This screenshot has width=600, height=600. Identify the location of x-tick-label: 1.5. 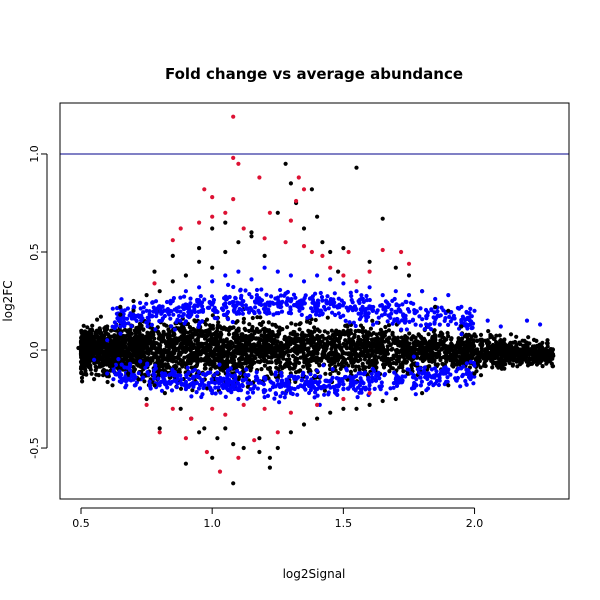
(344, 523).